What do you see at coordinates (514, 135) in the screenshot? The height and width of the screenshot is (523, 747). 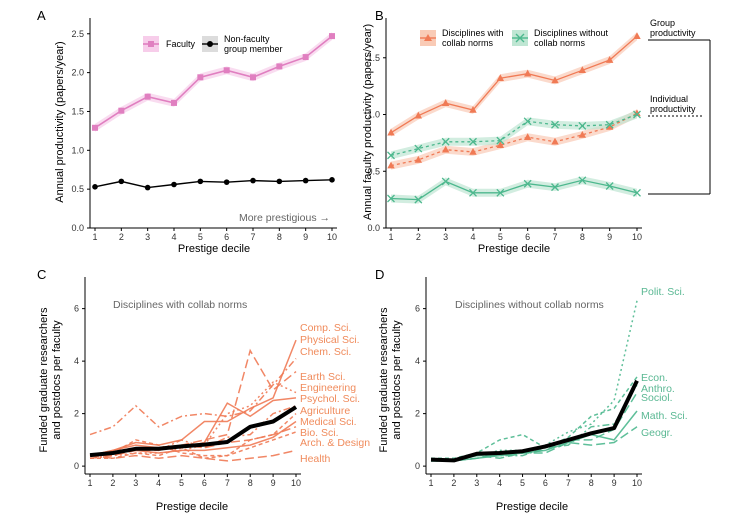 I see `nocollab-group-line` at bounding box center [514, 135].